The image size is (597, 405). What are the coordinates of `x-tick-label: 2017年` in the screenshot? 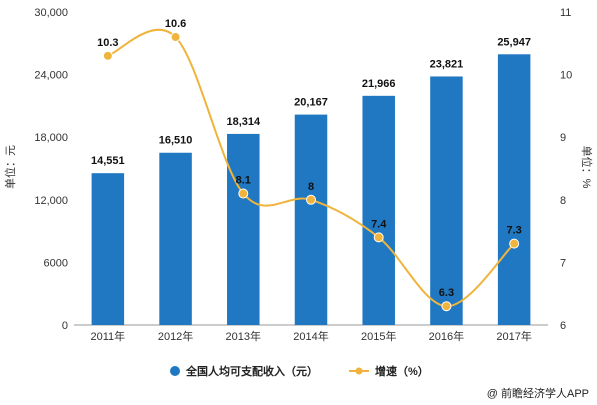 It's located at (513, 336).